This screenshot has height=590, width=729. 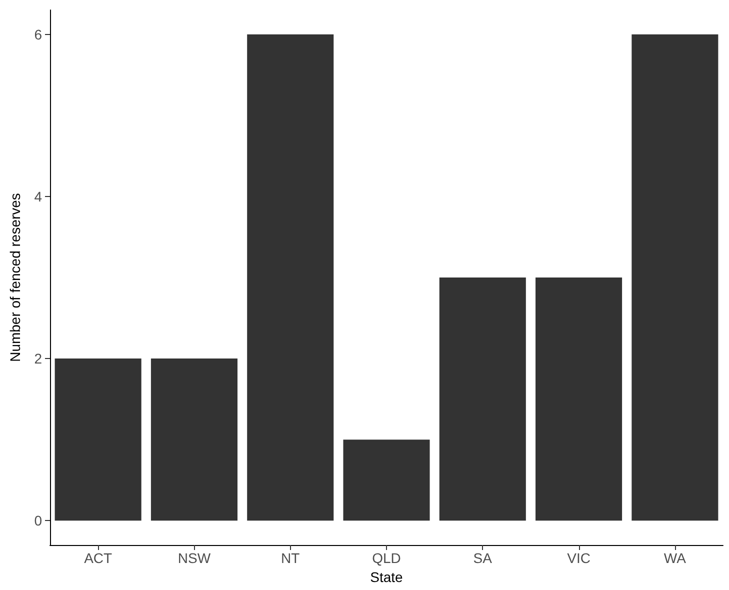 I want to click on y-tick-label: 0, so click(x=38, y=520).